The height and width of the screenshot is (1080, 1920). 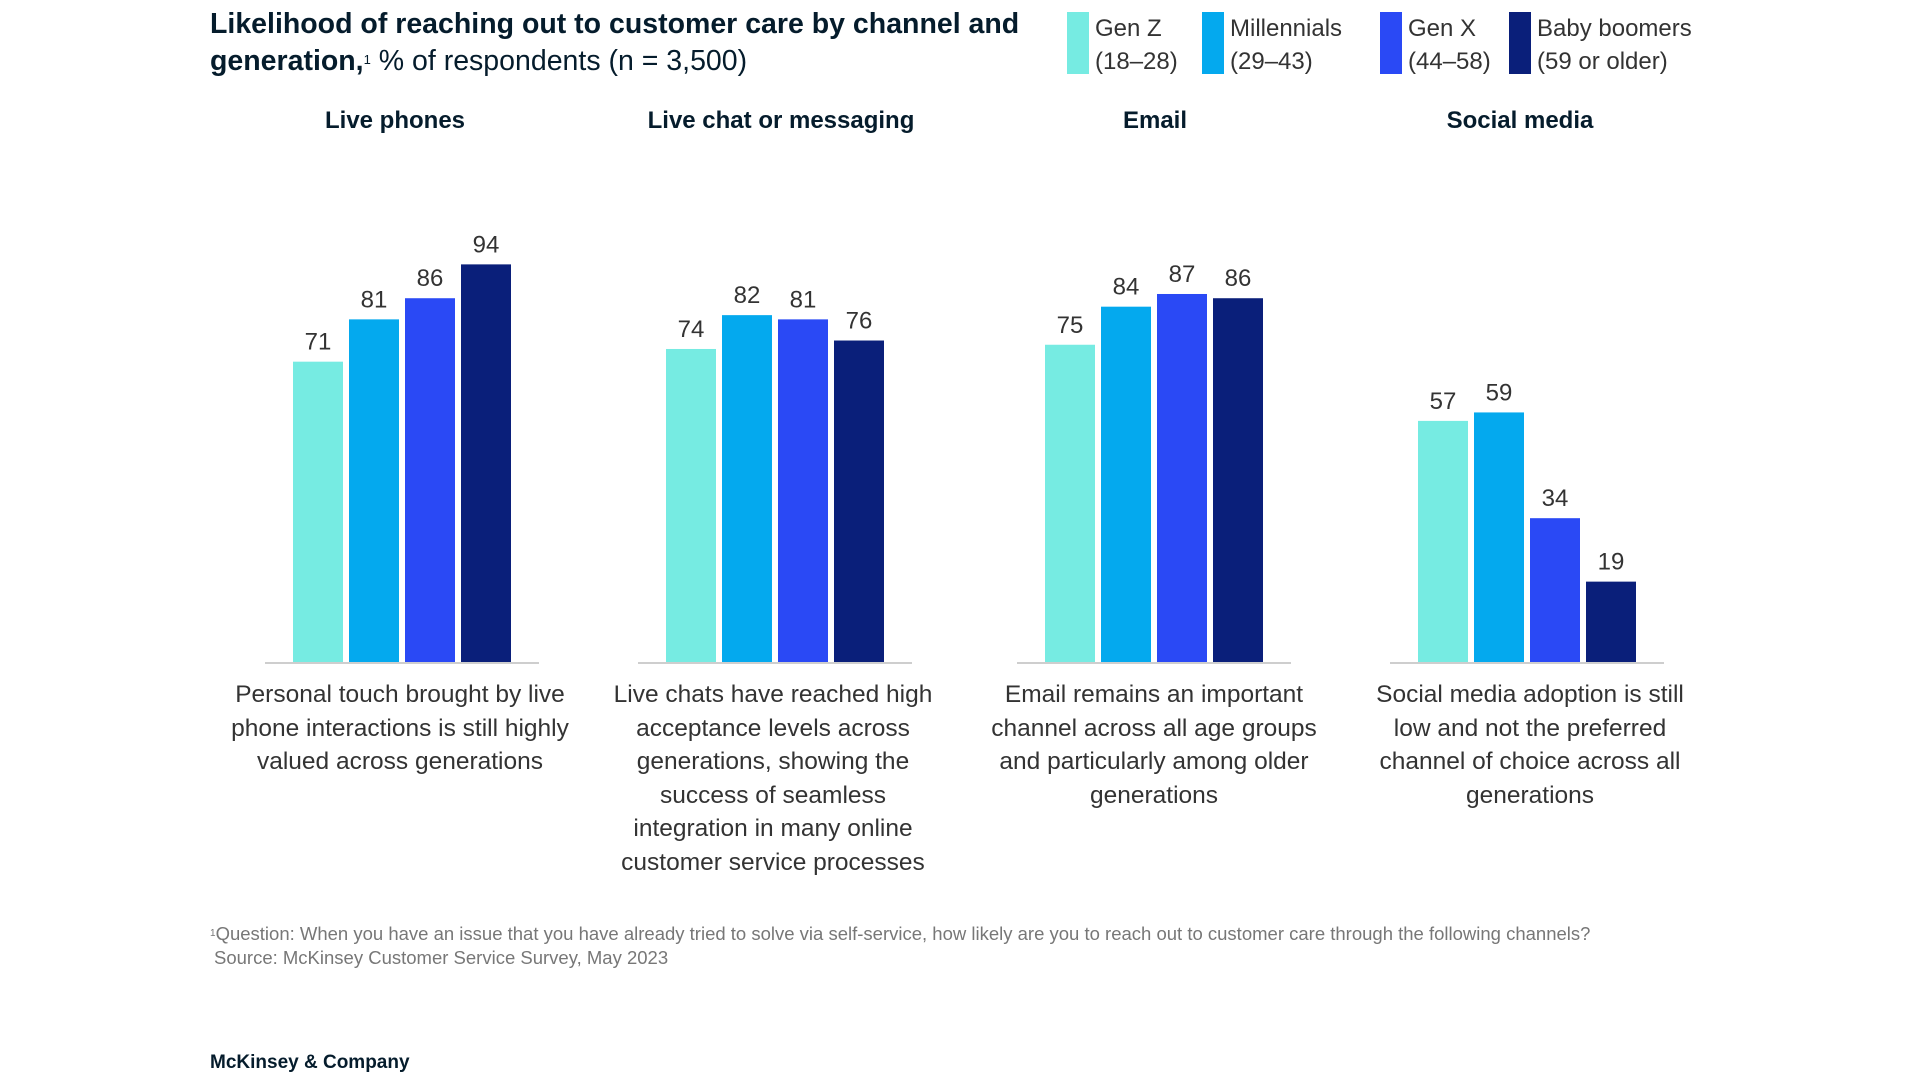 What do you see at coordinates (1136, 61) in the screenshot?
I see `legend-range-gen-z: (18–28)` at bounding box center [1136, 61].